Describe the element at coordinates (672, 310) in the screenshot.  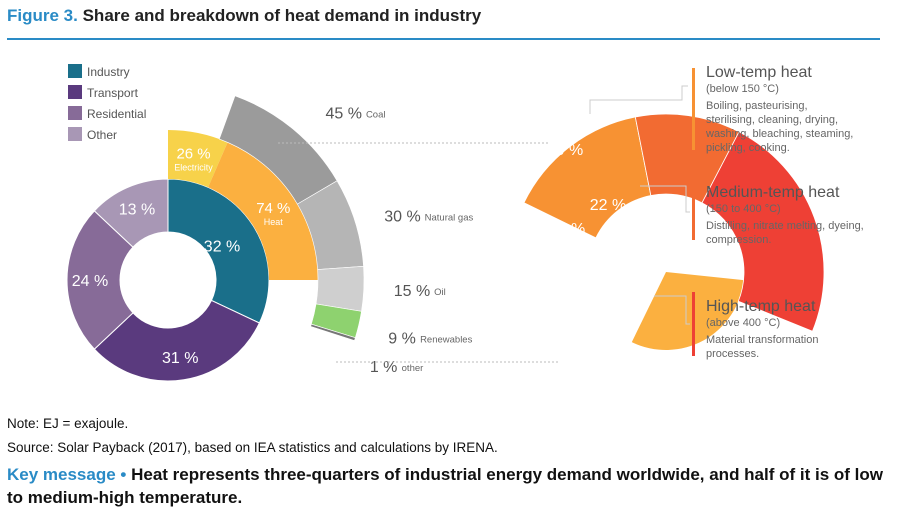
I see `temp-connector-high` at that location.